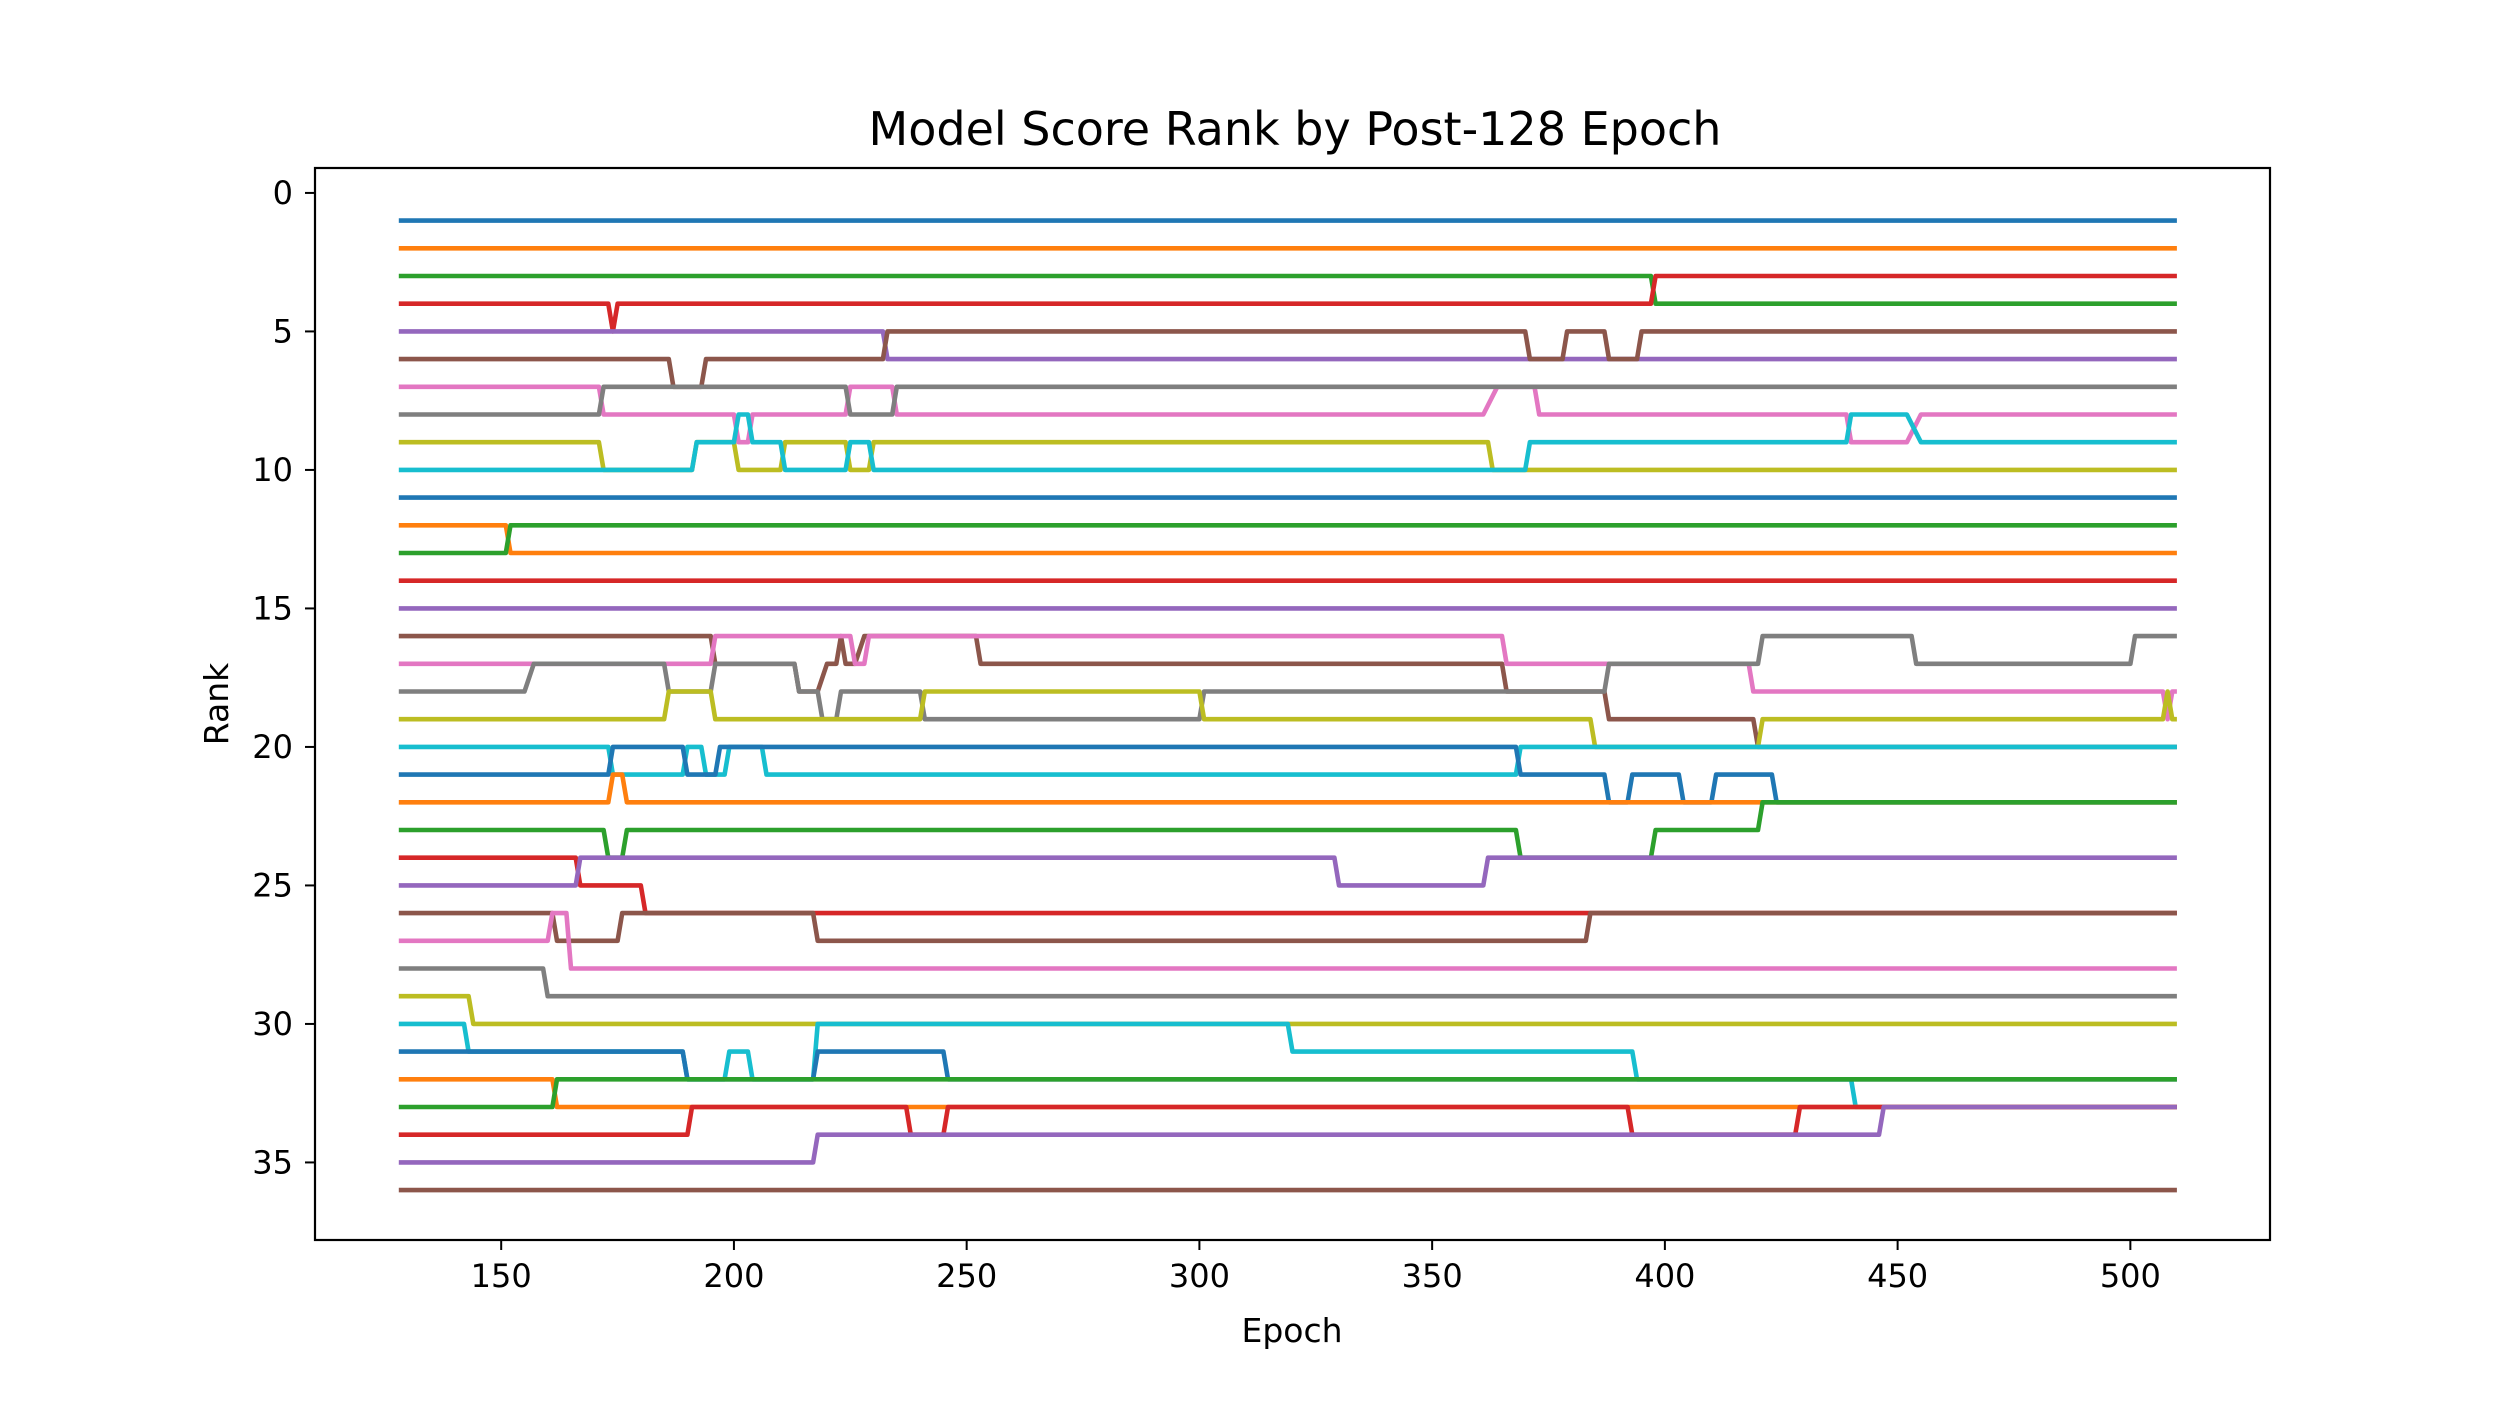 This screenshot has width=2500, height=1412. What do you see at coordinates (272, 608) in the screenshot?
I see `y-tick-label: 15` at bounding box center [272, 608].